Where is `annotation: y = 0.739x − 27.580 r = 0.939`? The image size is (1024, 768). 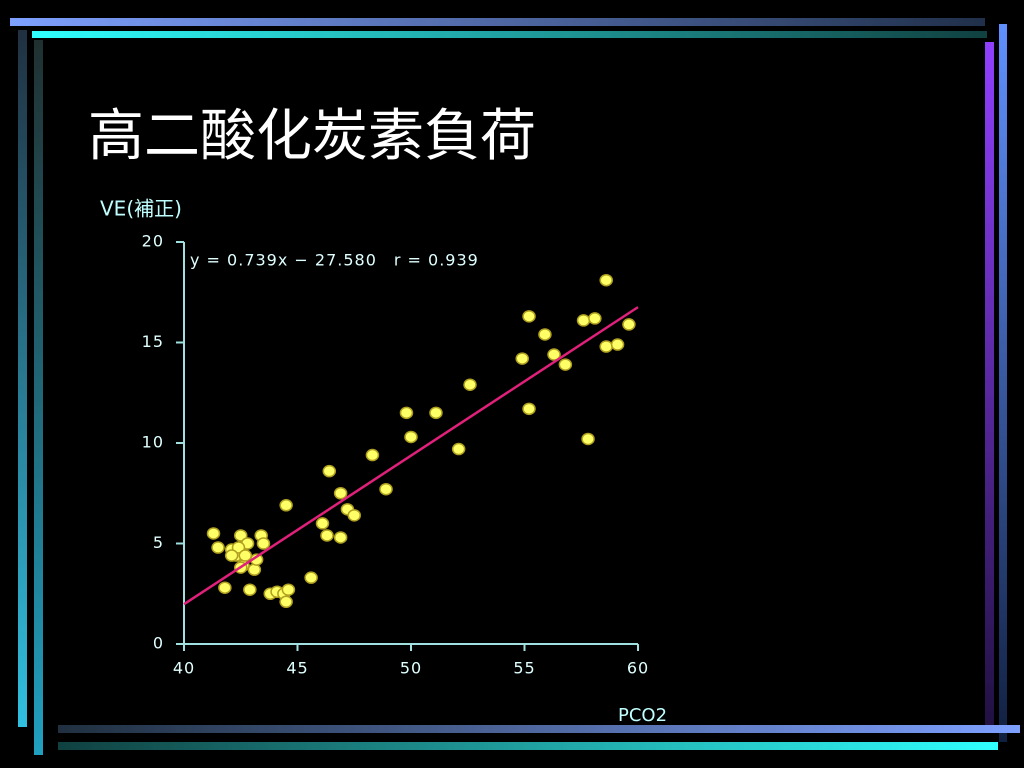
annotation: y = 0.739x − 27.580 r = 0.939 is located at coordinates (334, 260).